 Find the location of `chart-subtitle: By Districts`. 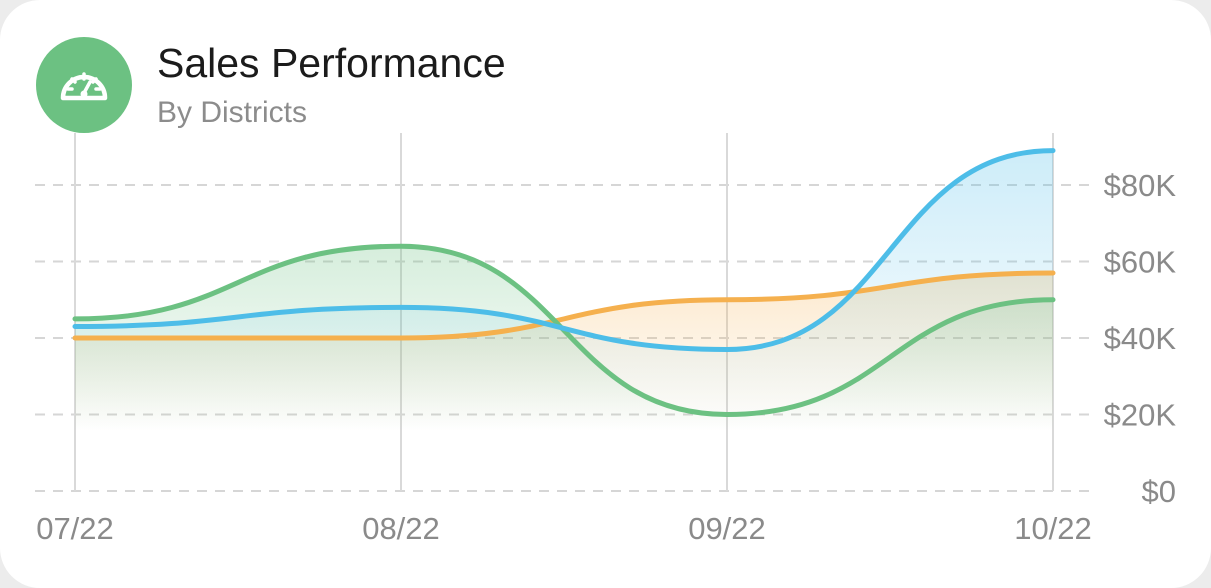

chart-subtitle: By Districts is located at coordinates (232, 112).